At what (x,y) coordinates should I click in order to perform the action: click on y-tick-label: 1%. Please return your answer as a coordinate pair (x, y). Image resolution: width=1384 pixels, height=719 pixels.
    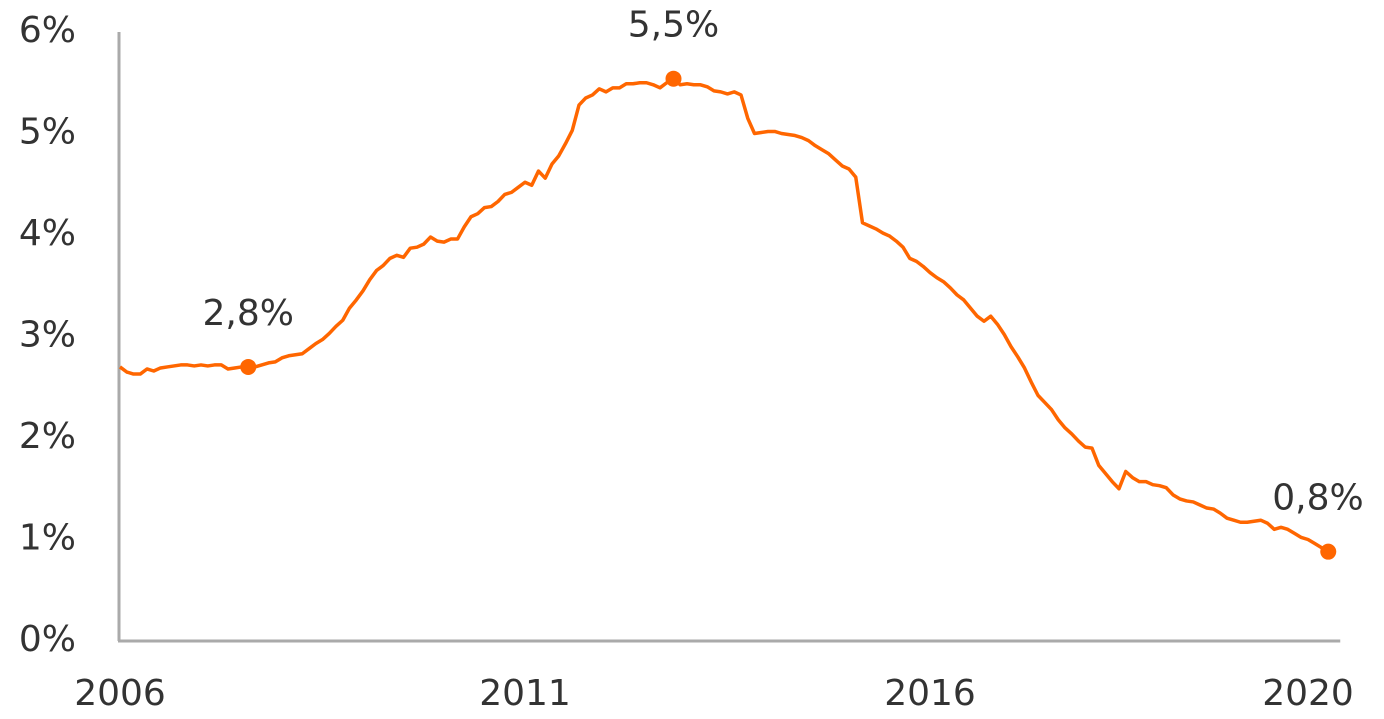
    Looking at the image, I should click on (47, 538).